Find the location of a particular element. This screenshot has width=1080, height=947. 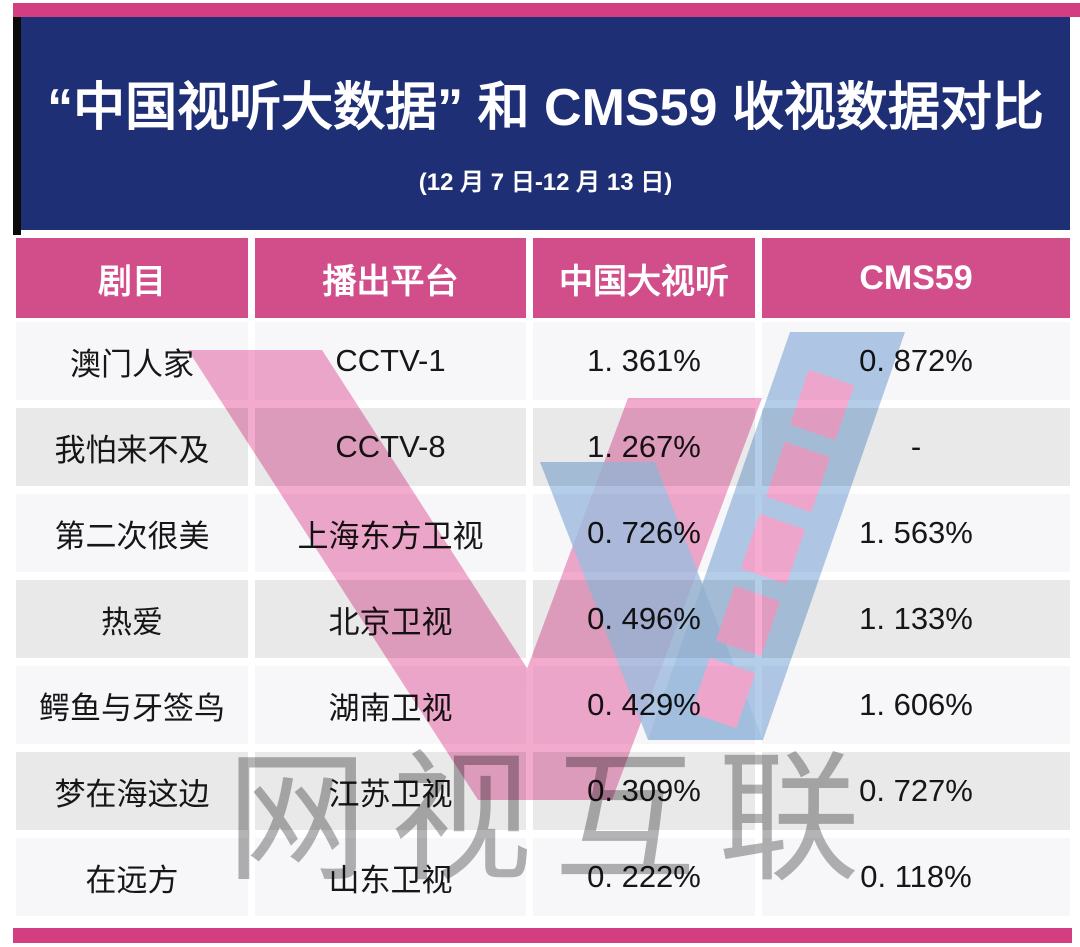

cell-bigdata: 1. 361% is located at coordinates (644, 361).